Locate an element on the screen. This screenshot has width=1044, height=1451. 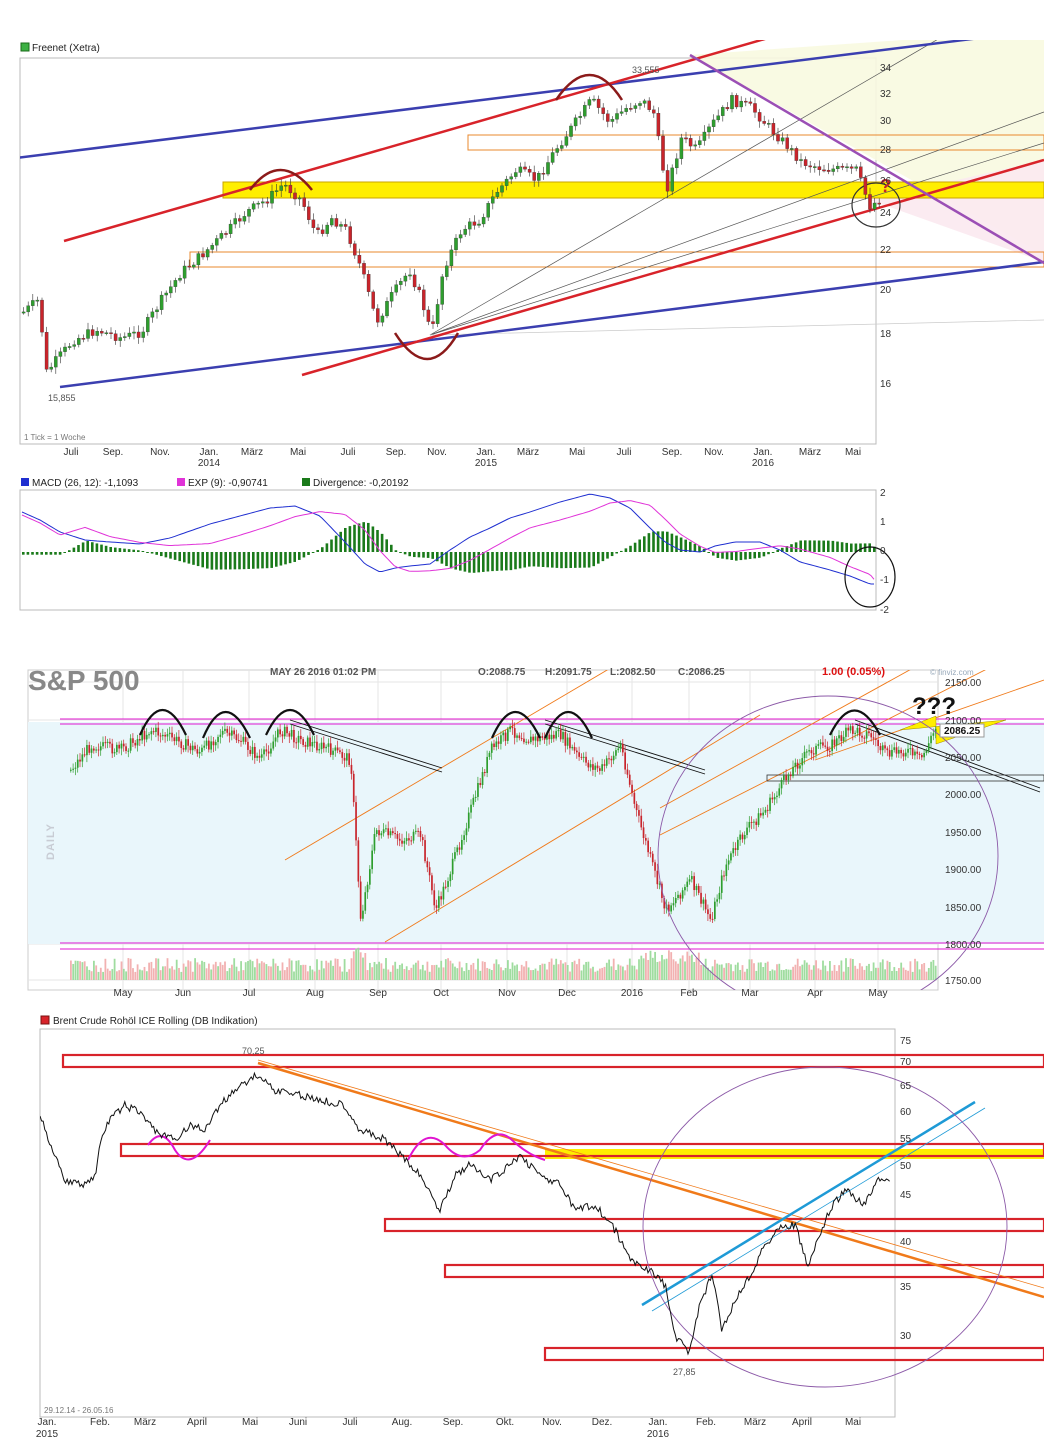
exp-line is located at coordinates (448, 540).